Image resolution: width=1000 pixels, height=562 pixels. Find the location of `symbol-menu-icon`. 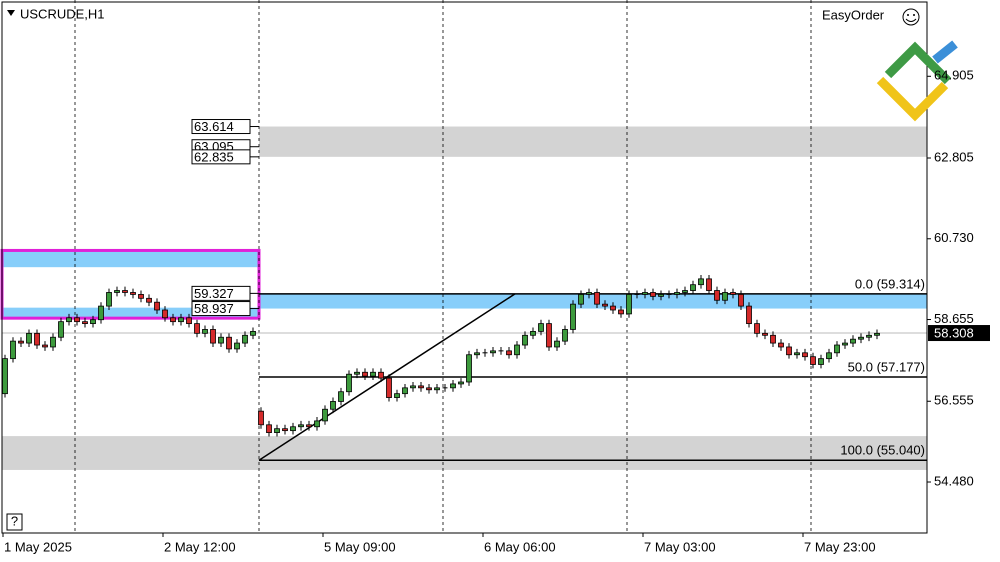

symbol-menu-icon is located at coordinates (11, 13).